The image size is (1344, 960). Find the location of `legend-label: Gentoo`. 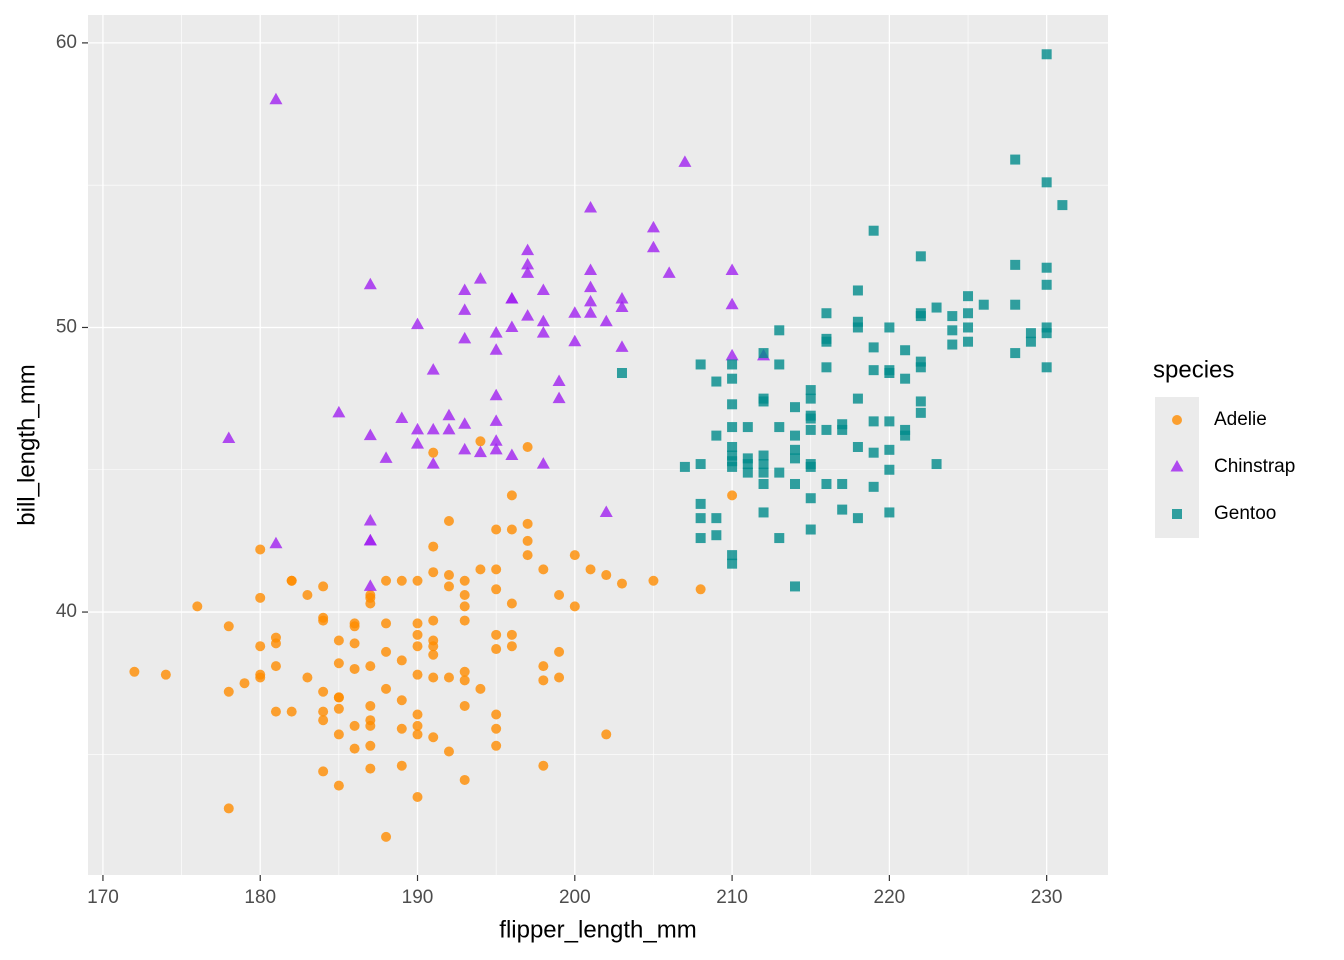

legend-label: Gentoo is located at coordinates (1245, 513).